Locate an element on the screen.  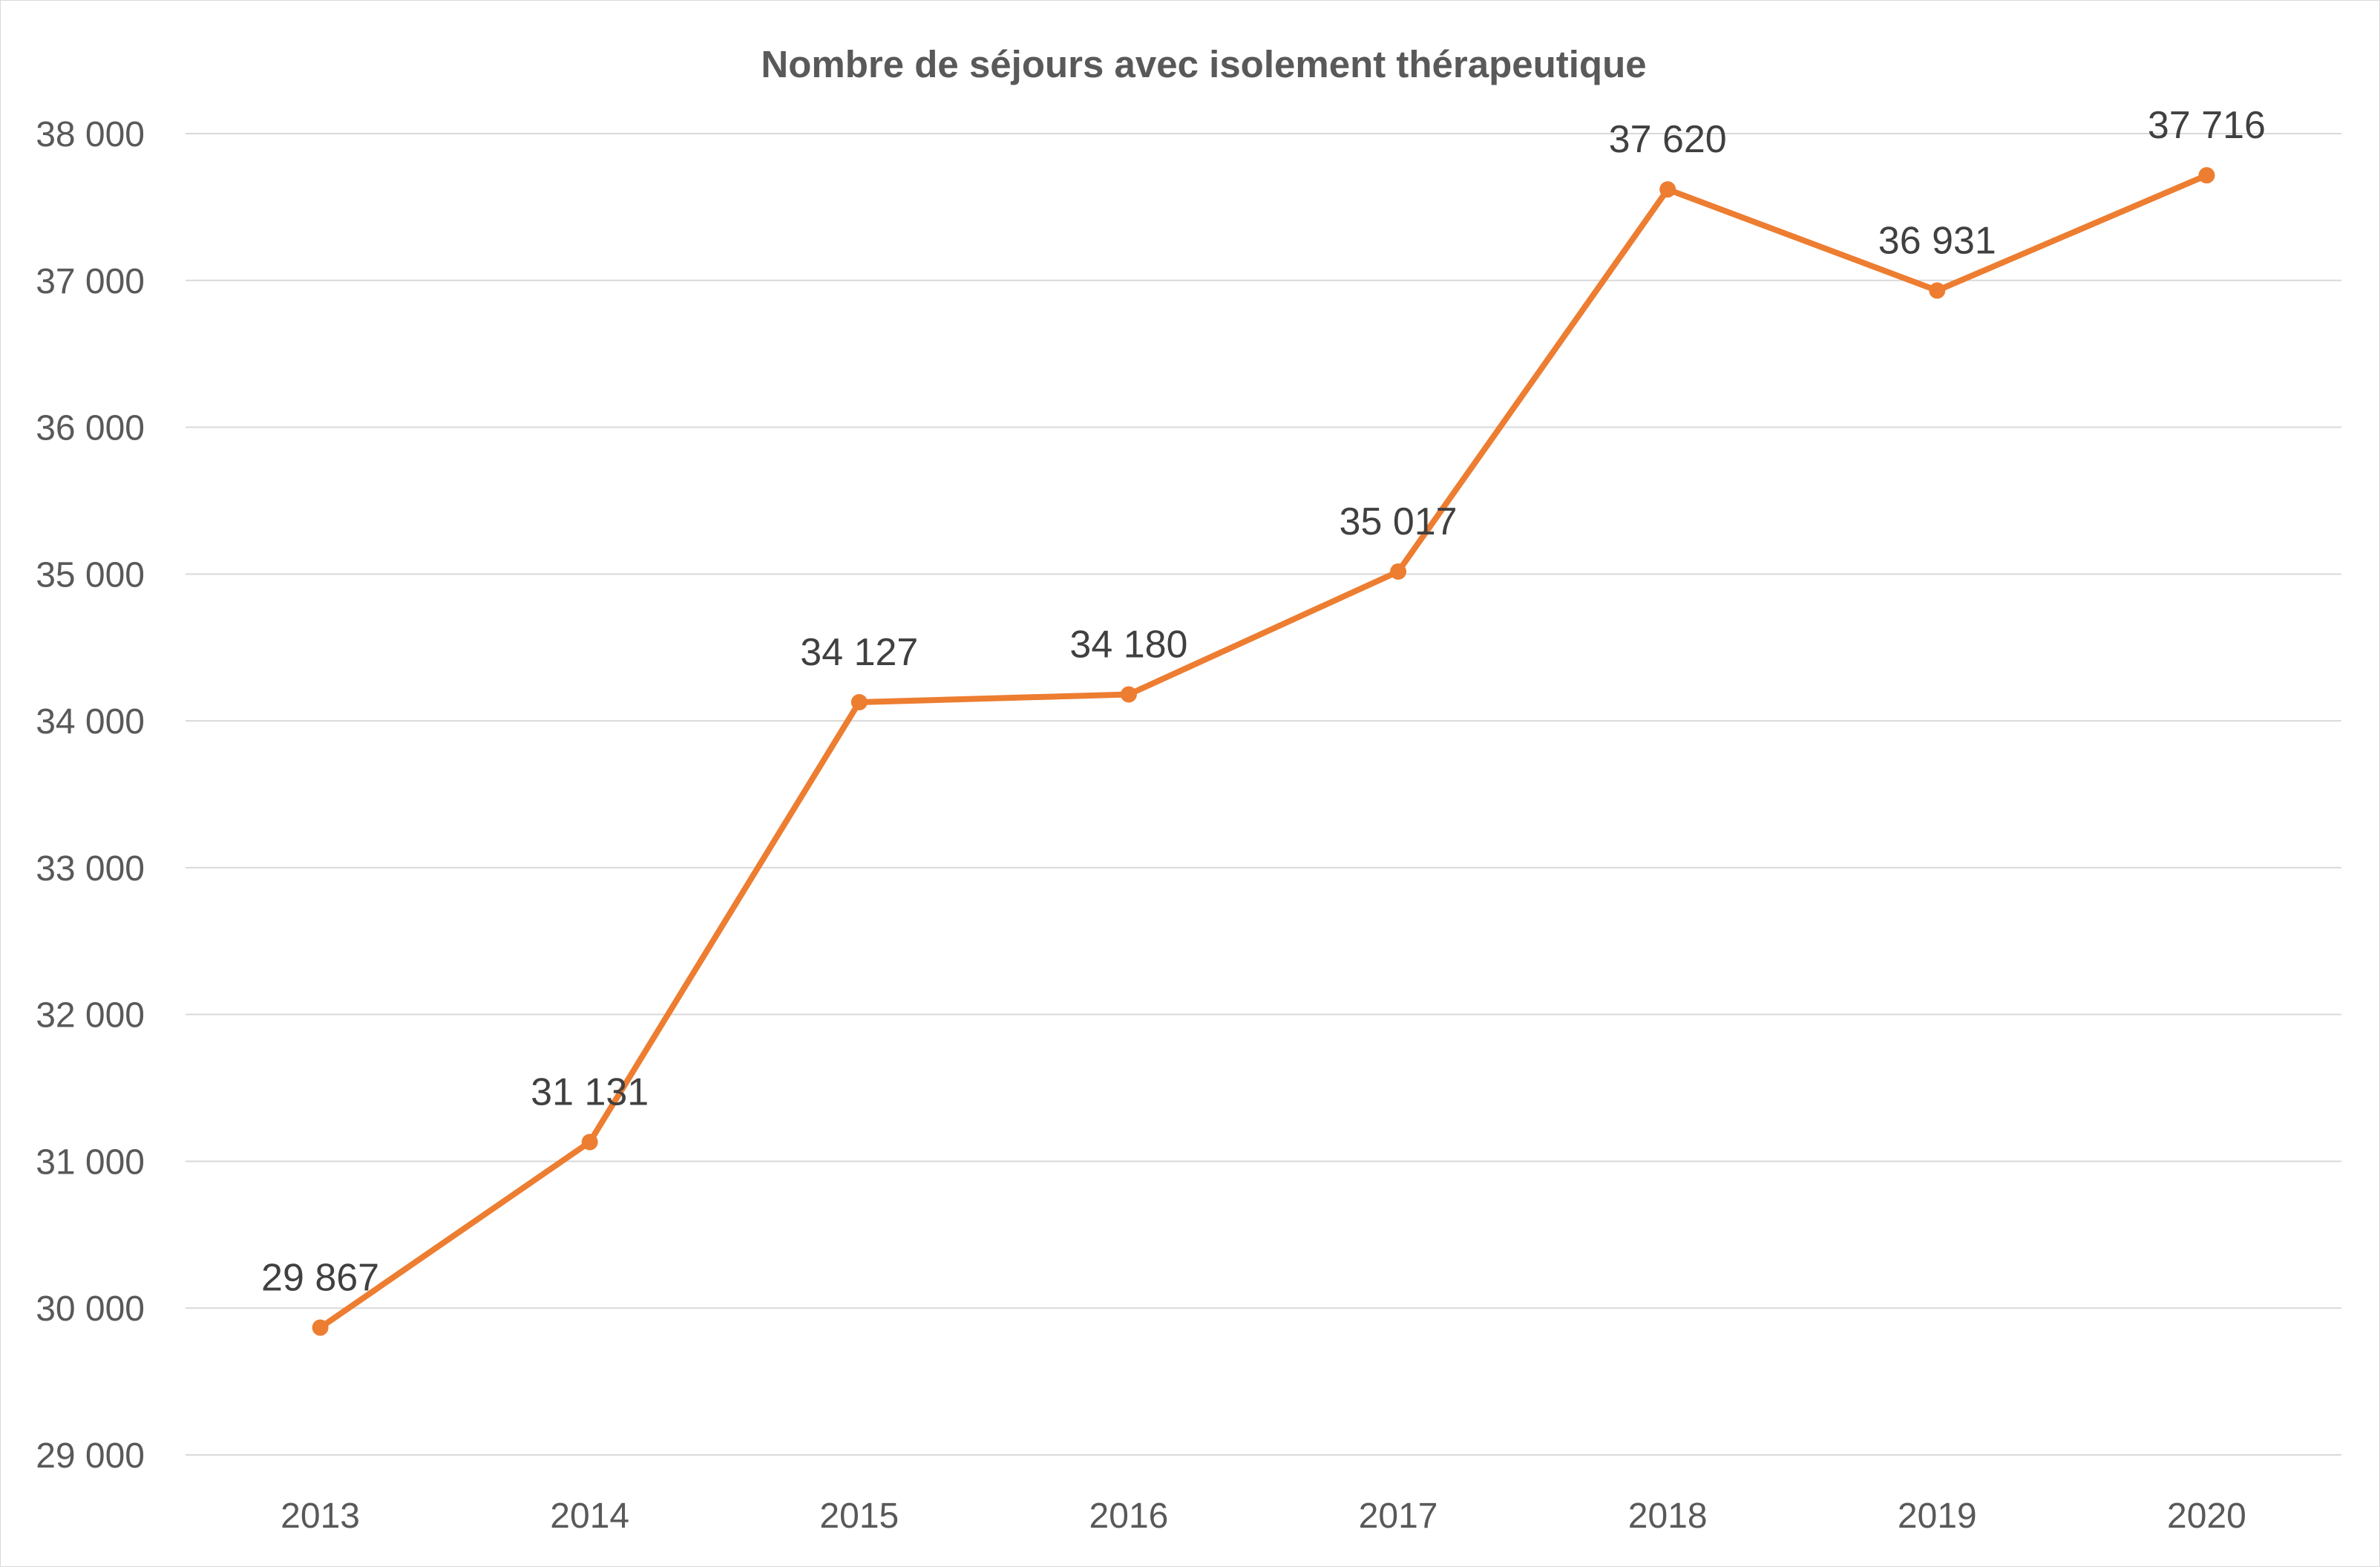
data-label-2020: 37 716 is located at coordinates (2207, 126).